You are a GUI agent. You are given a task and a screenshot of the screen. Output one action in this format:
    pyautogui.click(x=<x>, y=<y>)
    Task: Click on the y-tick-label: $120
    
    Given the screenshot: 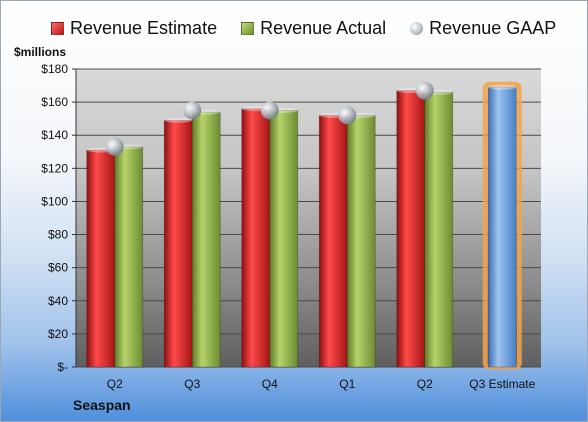 What is the action you would take?
    pyautogui.click(x=54, y=168)
    